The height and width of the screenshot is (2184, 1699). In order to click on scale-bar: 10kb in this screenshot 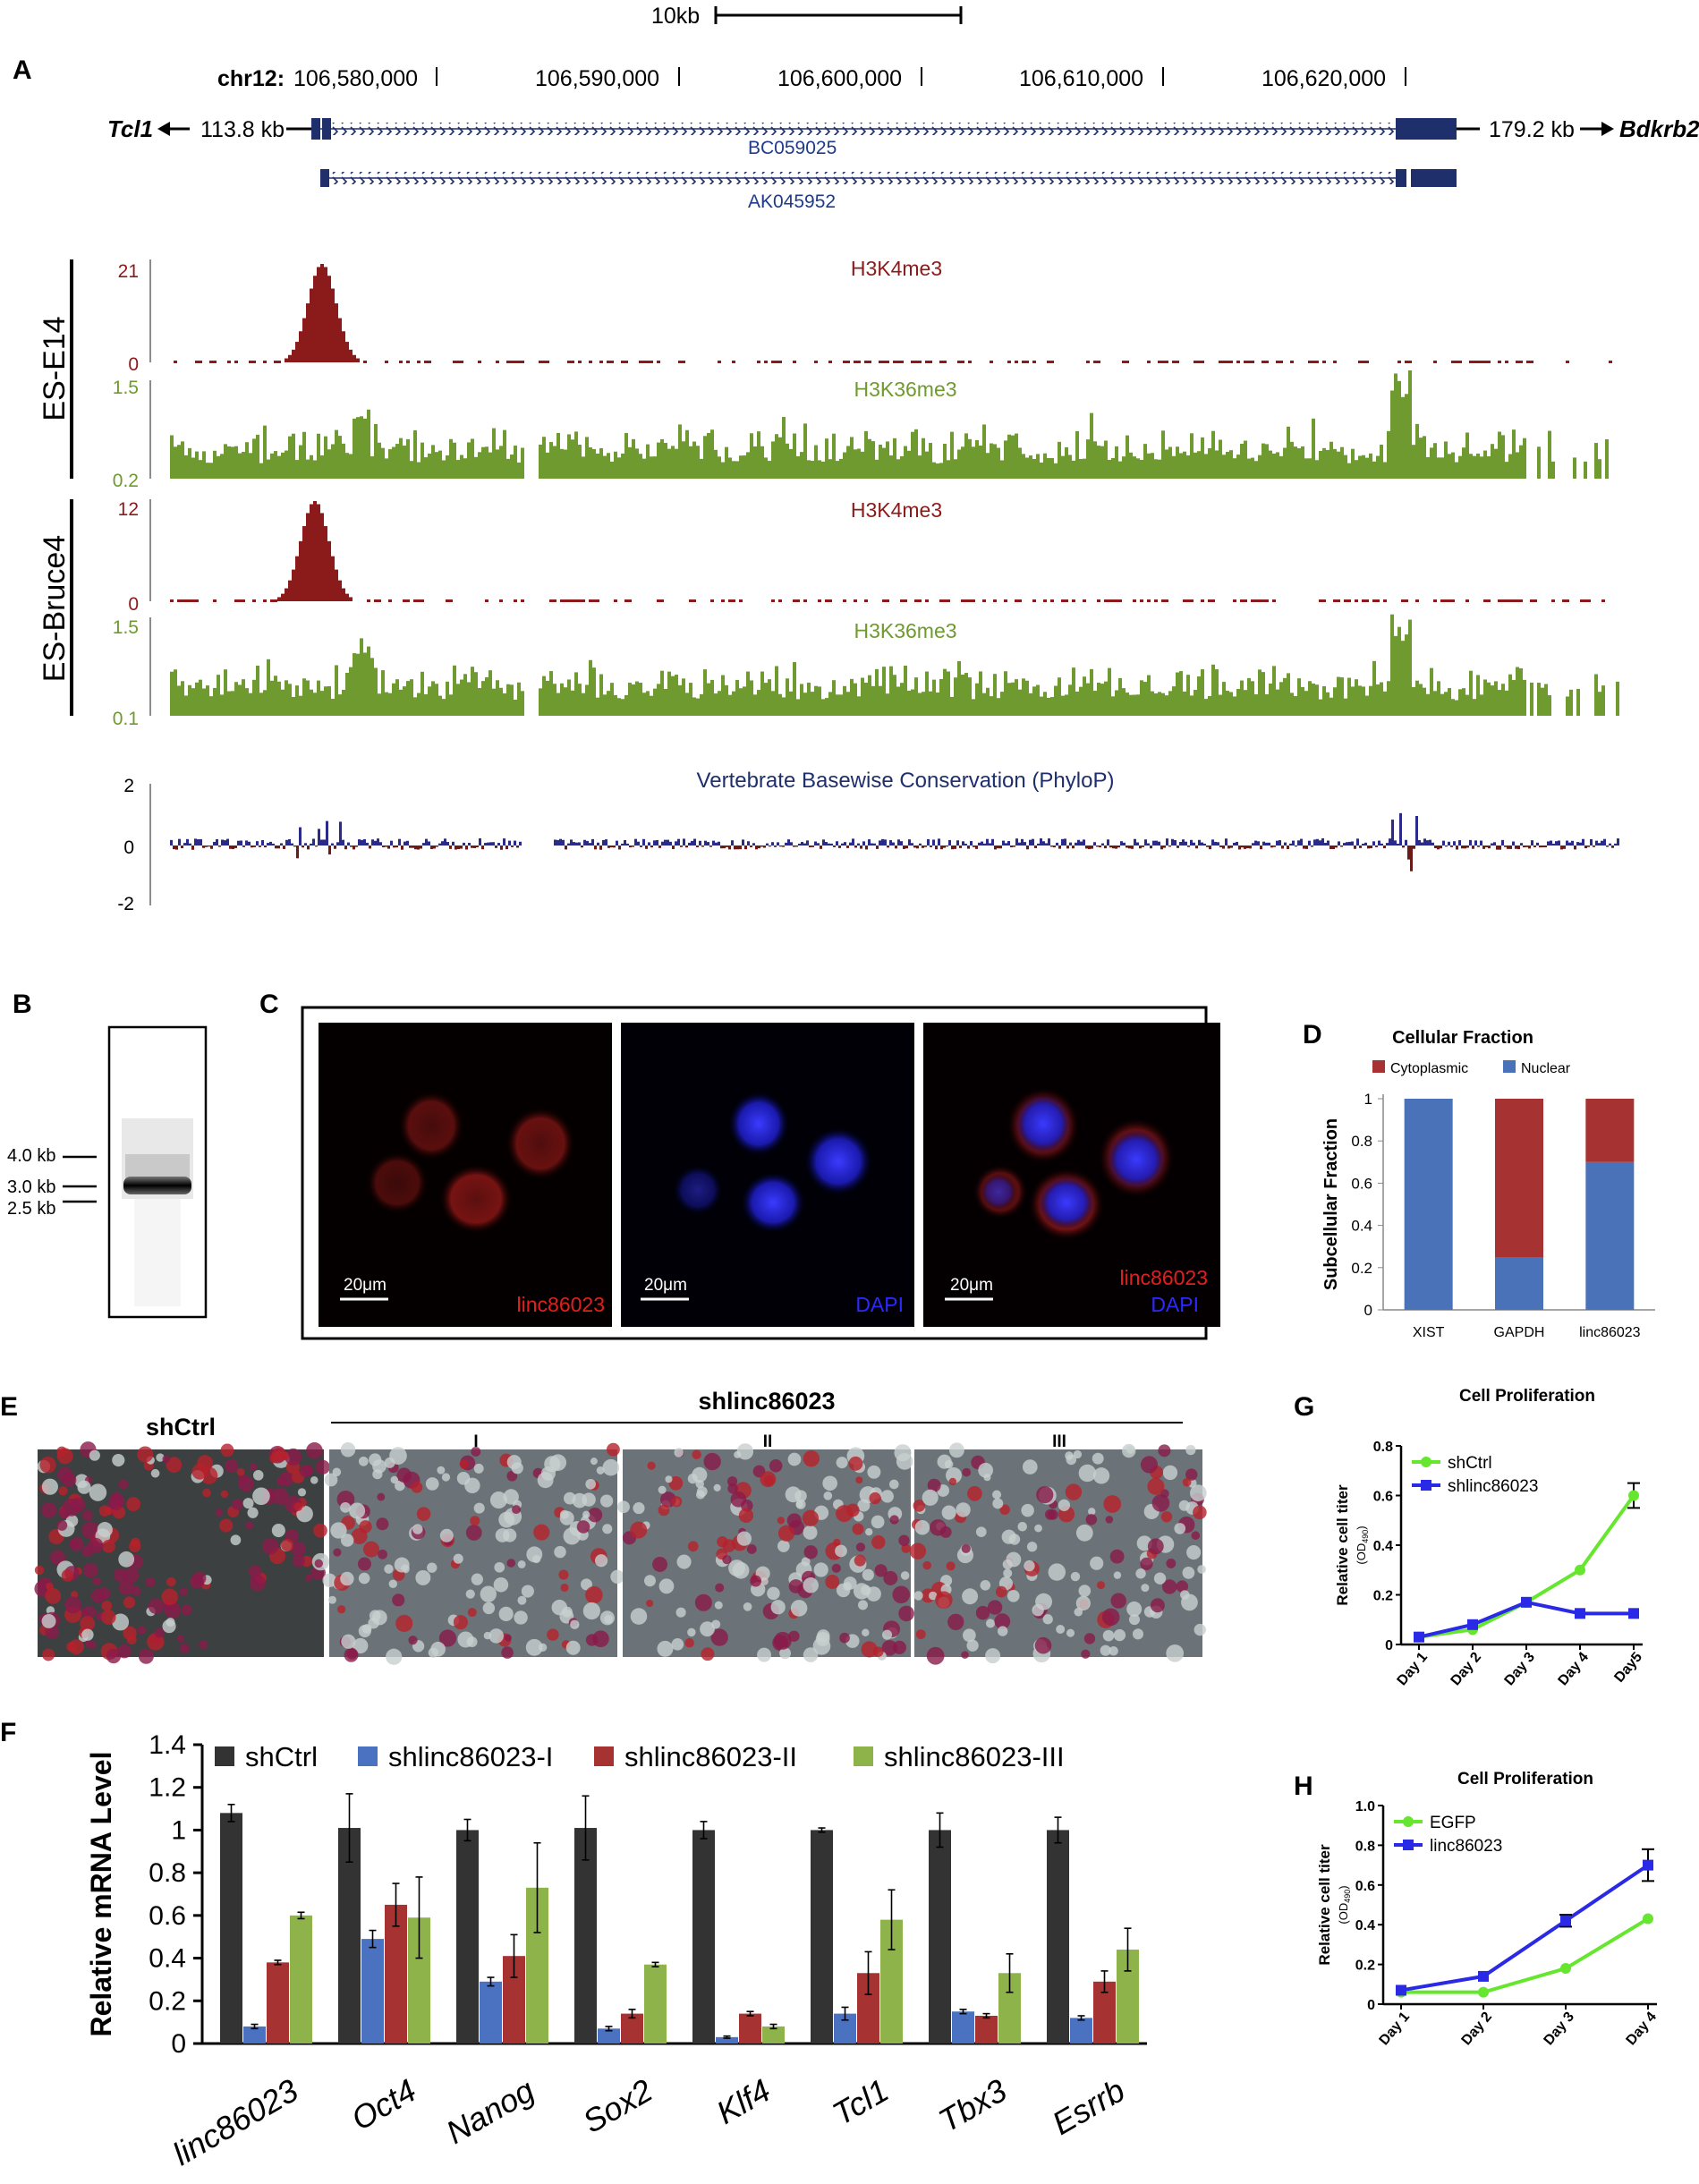, I will do `click(807, 16)`.